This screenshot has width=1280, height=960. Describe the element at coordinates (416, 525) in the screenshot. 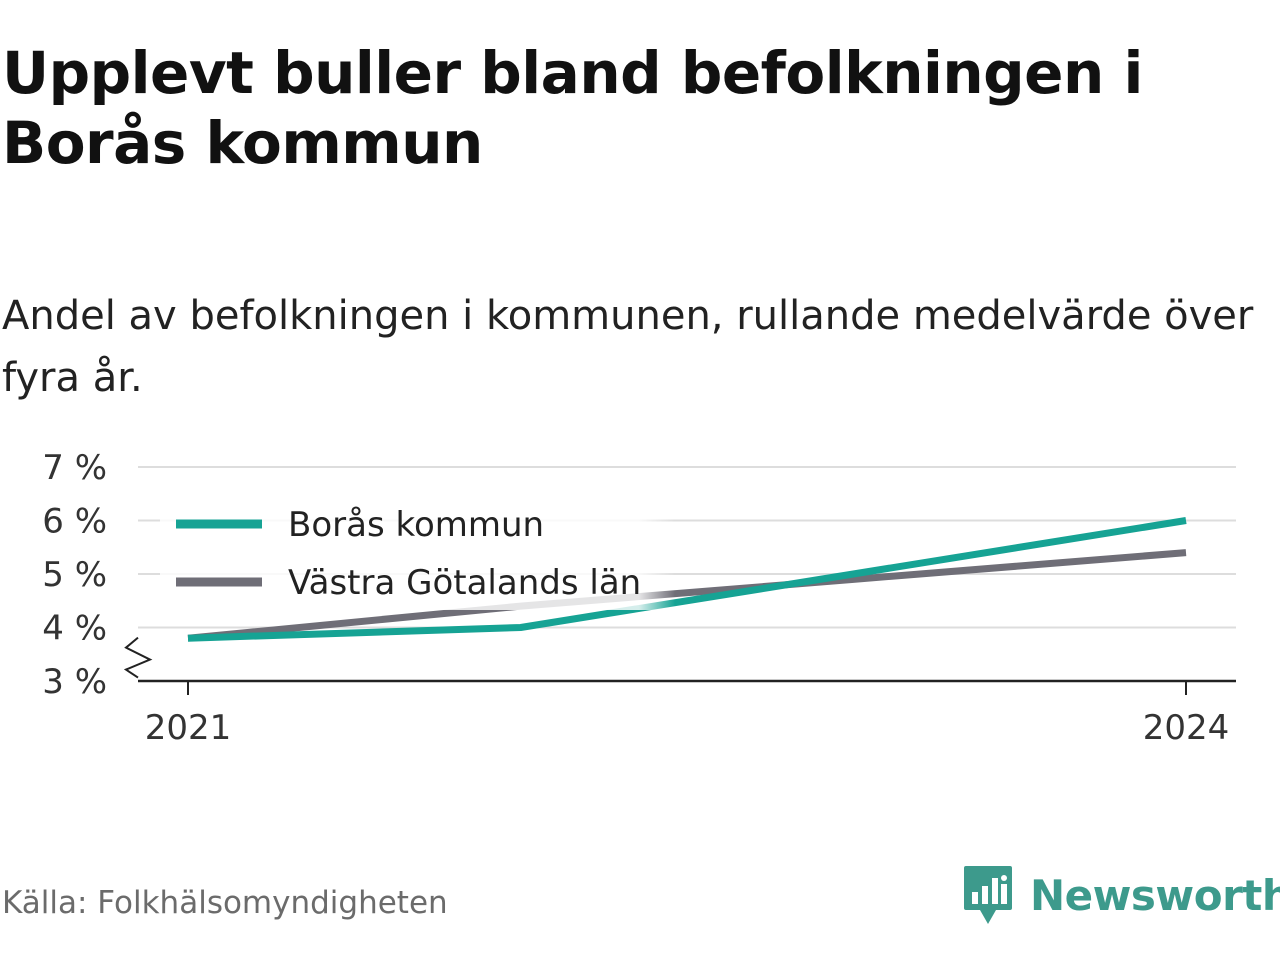

I see `legend-label: Borås kommun` at that location.